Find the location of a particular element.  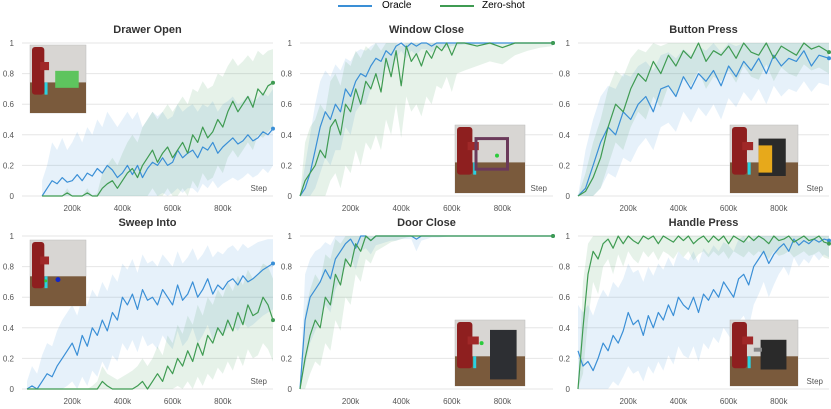

chart-title: Button Press is located at coordinates (703, 30).